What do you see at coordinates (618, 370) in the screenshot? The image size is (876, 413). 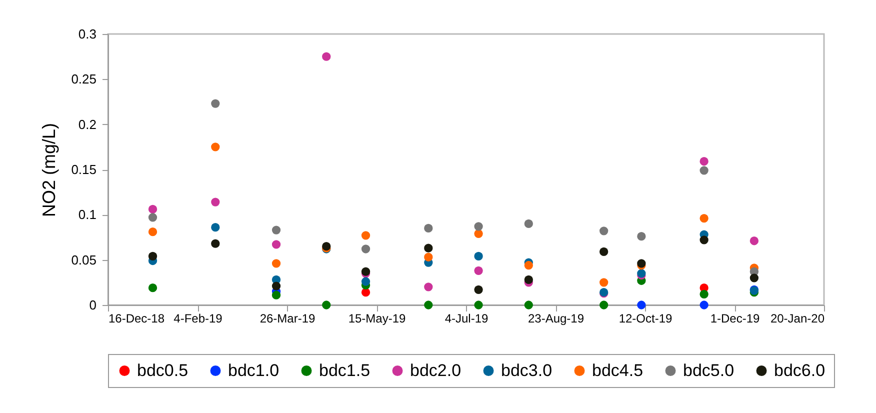 I see `legend-label: bdc4.5` at bounding box center [618, 370].